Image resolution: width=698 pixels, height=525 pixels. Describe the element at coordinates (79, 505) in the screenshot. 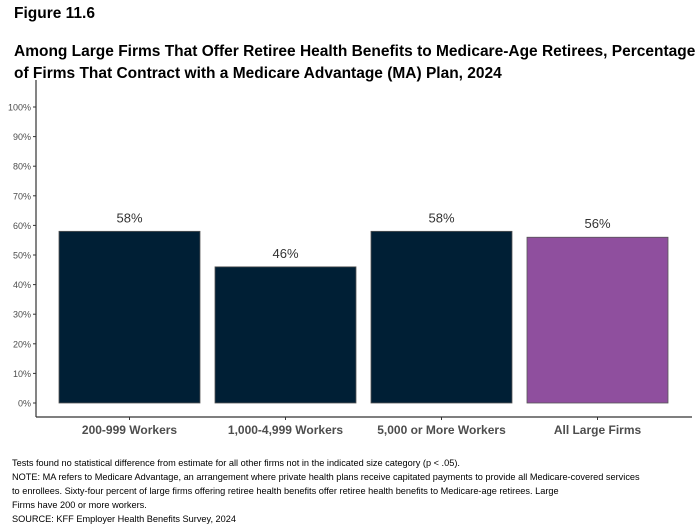

I see `note-line-3: Firms have 200 or more workers.` at that location.